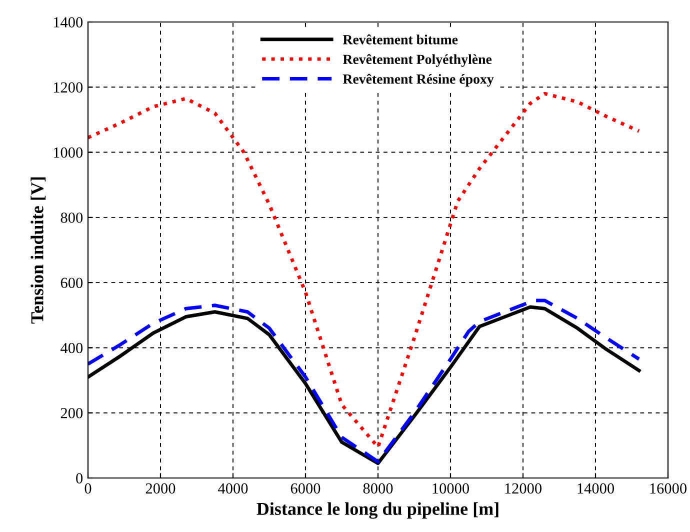  What do you see at coordinates (233, 488) in the screenshot?
I see `x-tick-label: 4000` at bounding box center [233, 488].